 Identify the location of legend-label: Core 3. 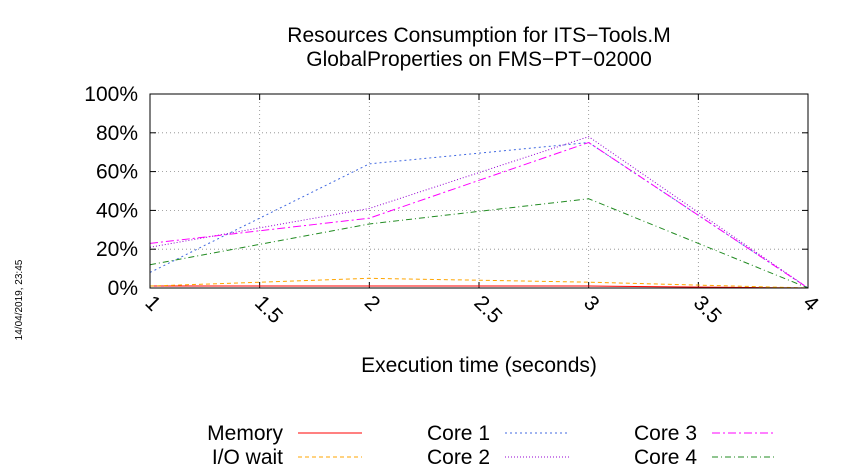
(665, 433).